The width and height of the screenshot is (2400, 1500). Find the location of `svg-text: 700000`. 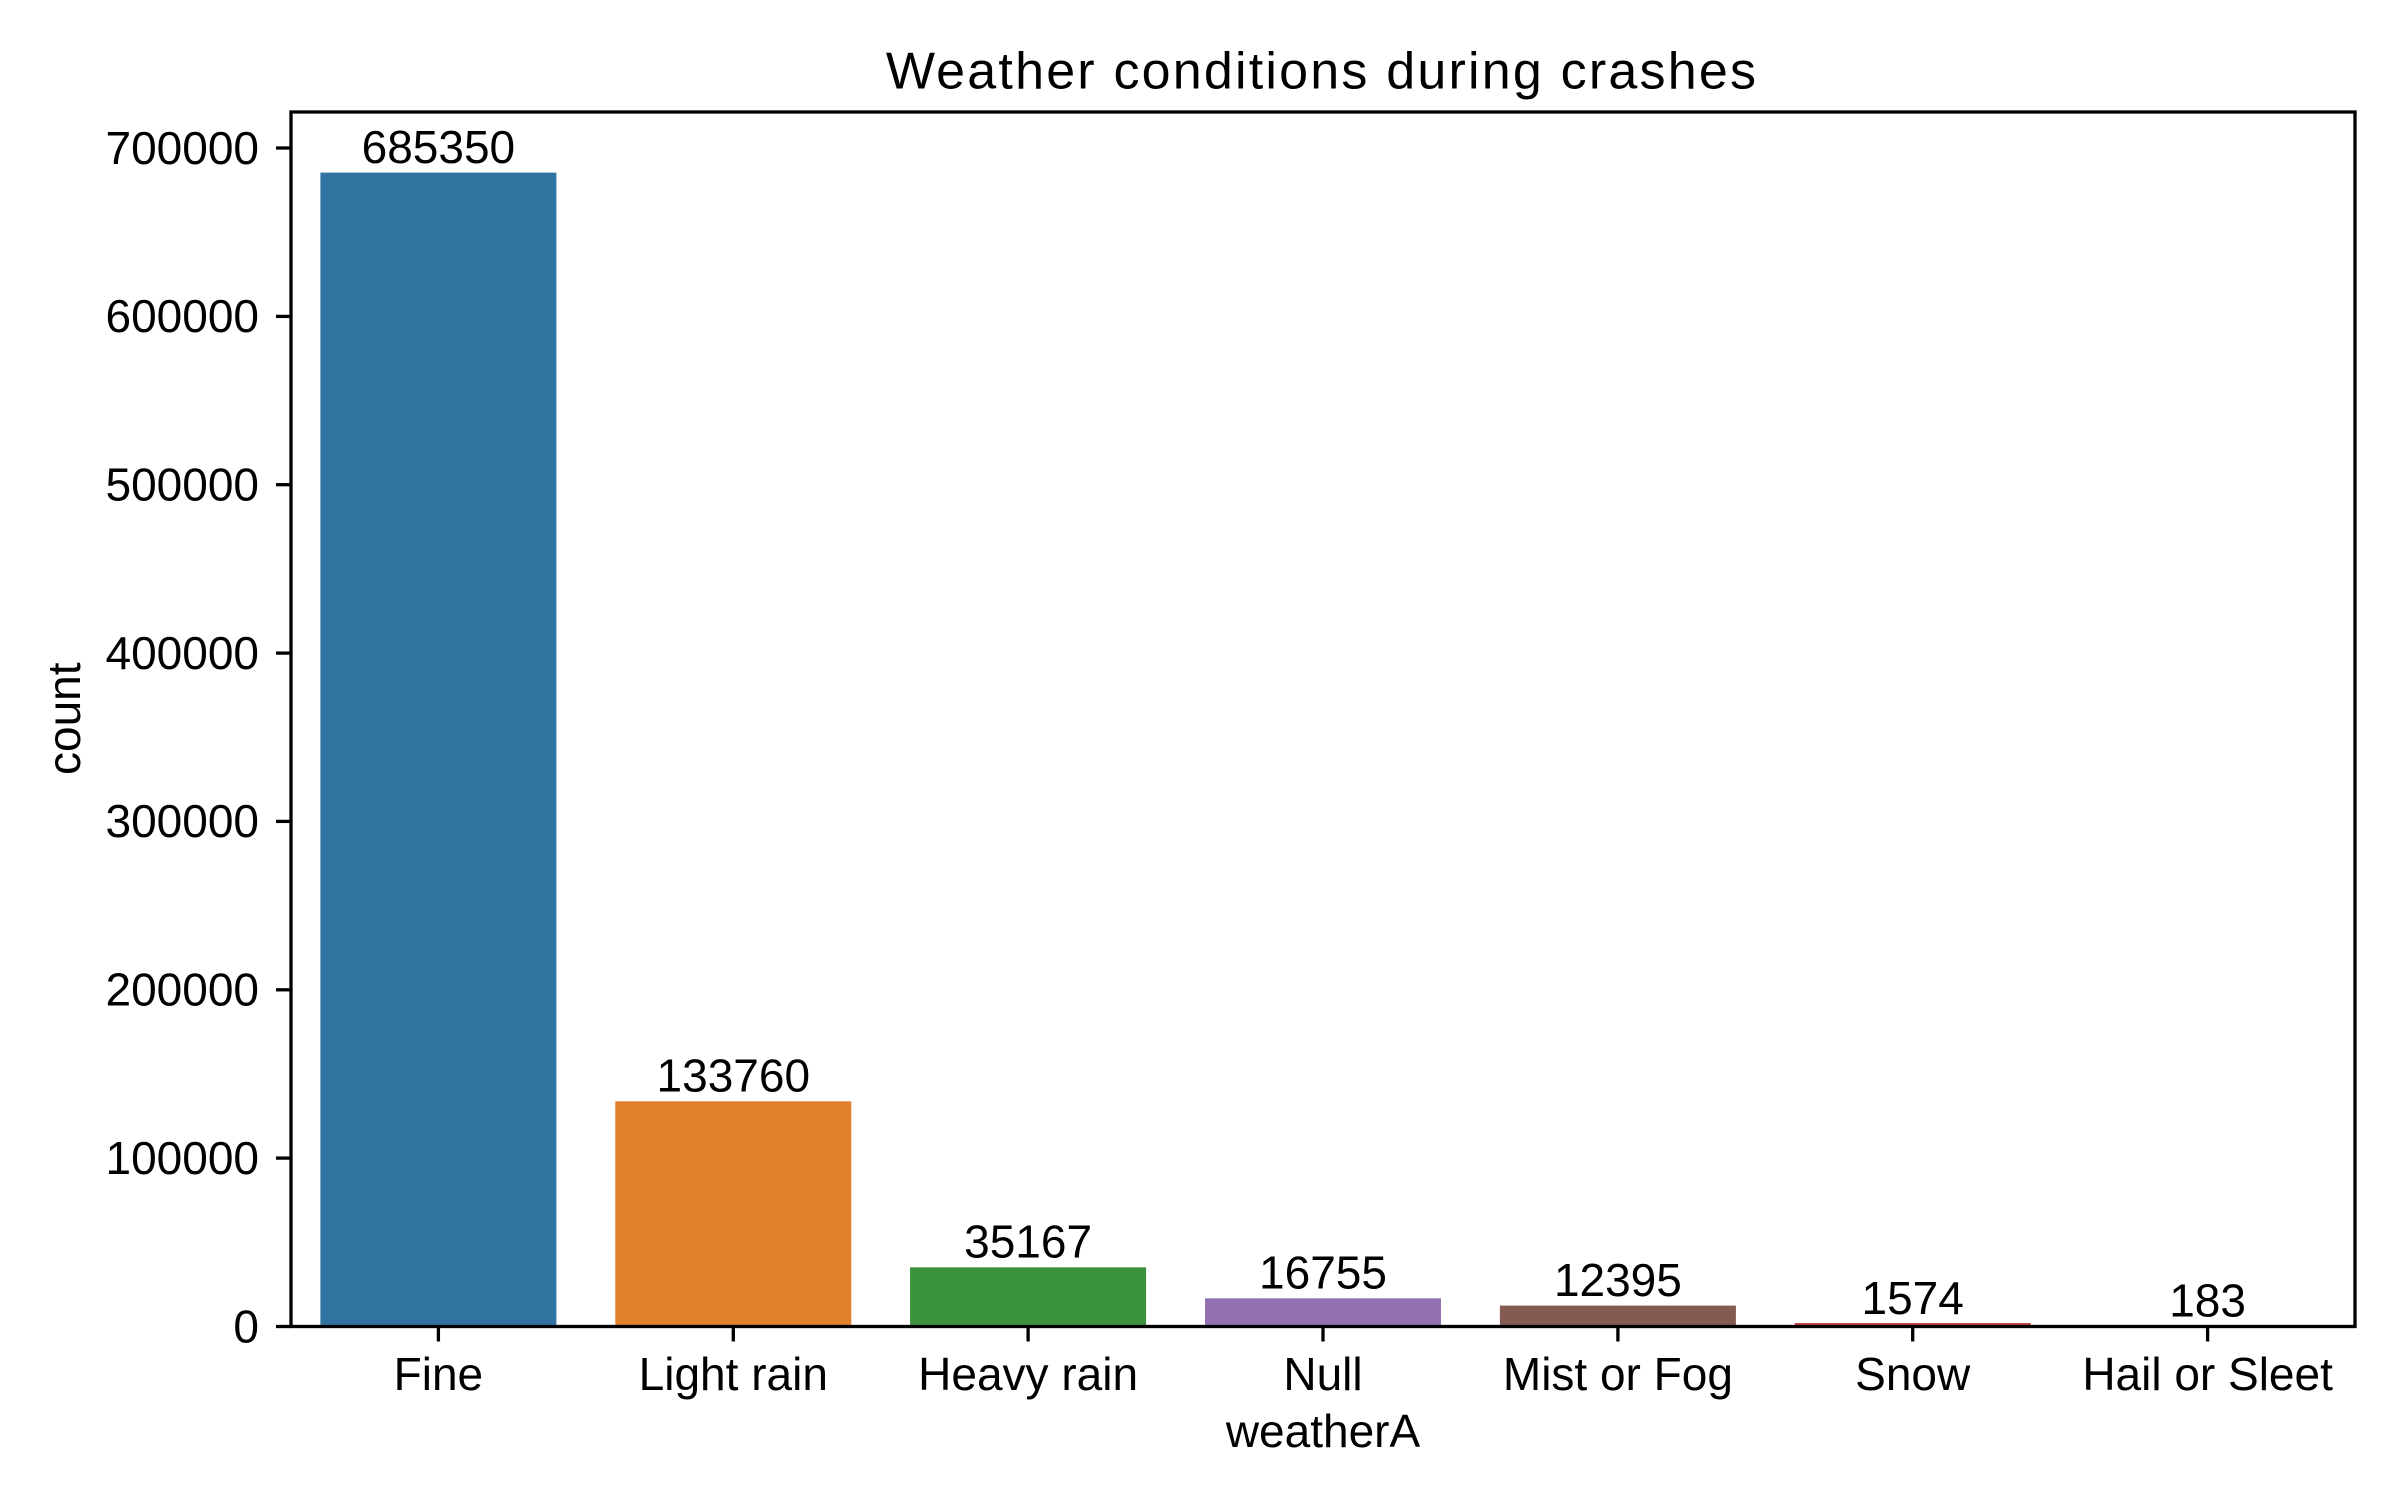

svg-text: 700000 is located at coordinates (183, 148).